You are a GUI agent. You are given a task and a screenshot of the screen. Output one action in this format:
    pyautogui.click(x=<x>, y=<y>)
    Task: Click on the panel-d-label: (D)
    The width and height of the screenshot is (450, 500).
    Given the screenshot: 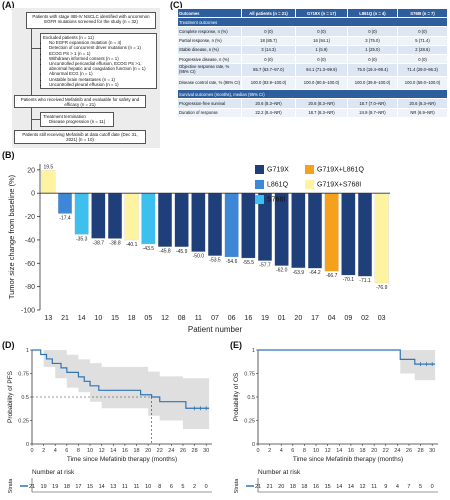 What is the action you would take?
    pyautogui.click(x=8, y=345)
    